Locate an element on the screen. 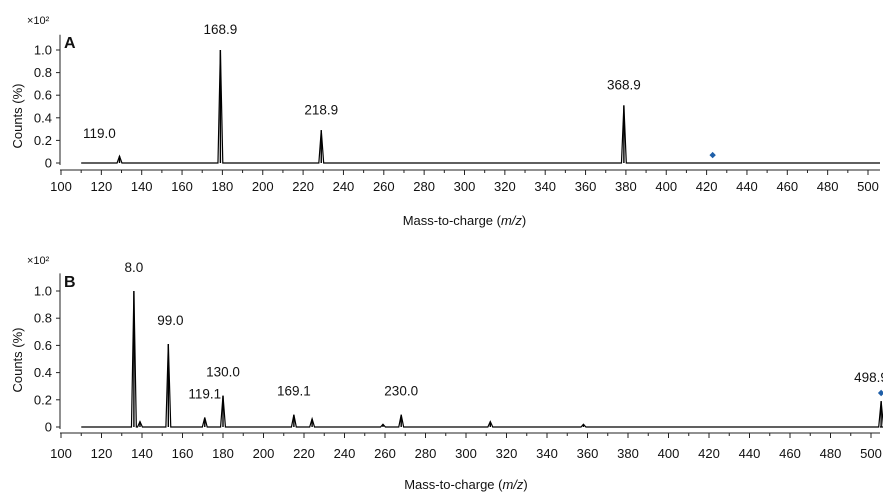  peak-label: 8.0 is located at coordinates (134, 267).